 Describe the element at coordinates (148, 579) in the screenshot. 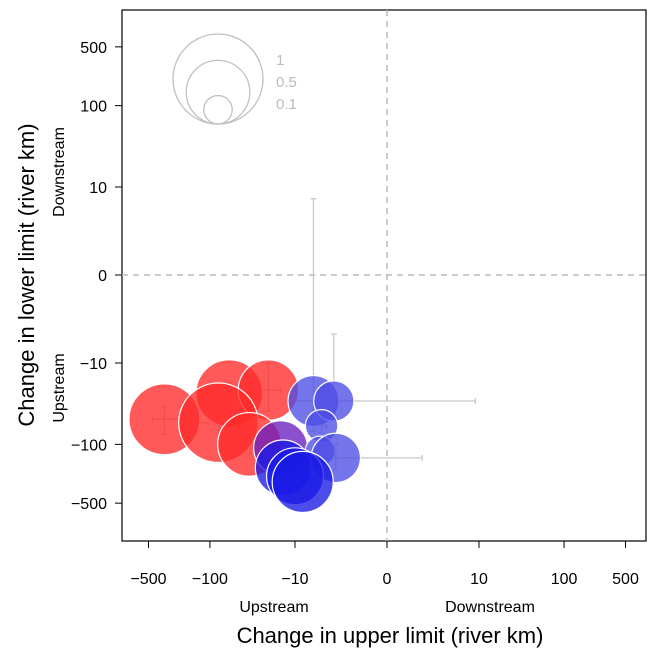

I see `x-tick-label: −500` at that location.